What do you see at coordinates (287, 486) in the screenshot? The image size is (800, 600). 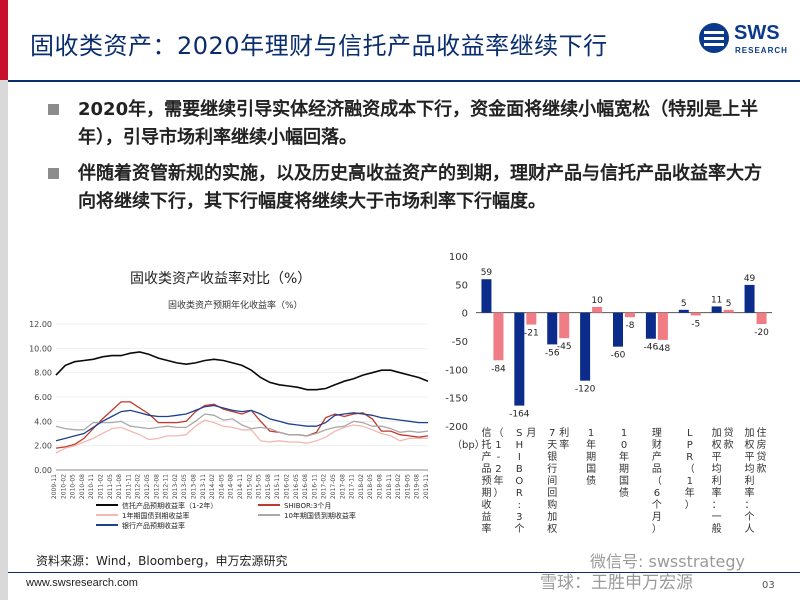 I see `x-tick-label: 2016-02` at bounding box center [287, 486].